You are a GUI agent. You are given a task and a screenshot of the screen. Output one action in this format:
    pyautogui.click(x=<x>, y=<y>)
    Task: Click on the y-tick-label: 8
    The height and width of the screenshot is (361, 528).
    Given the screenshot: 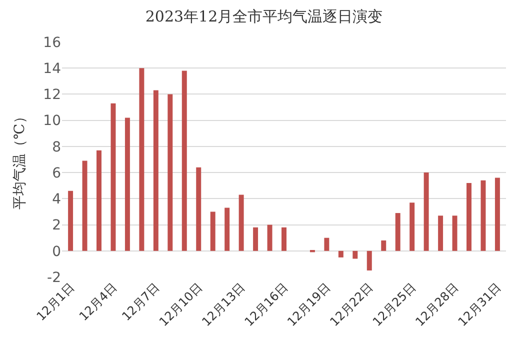 What is the action you would take?
    pyautogui.click(x=56, y=147)
    